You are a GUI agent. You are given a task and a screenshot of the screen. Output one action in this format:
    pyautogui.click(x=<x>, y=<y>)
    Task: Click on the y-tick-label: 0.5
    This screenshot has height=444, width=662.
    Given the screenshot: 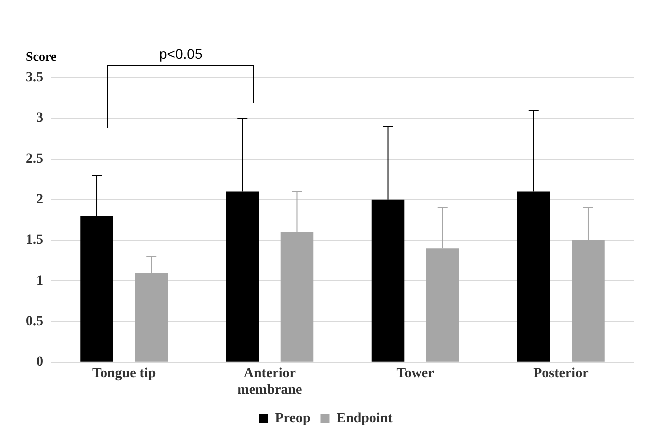 What is the action you would take?
    pyautogui.click(x=35, y=322)
    